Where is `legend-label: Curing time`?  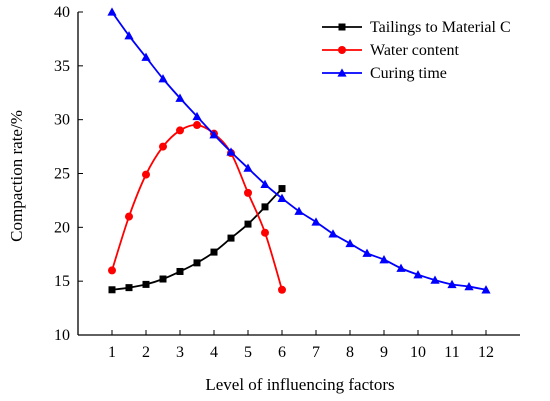 legend-label: Curing time is located at coordinates (408, 73).